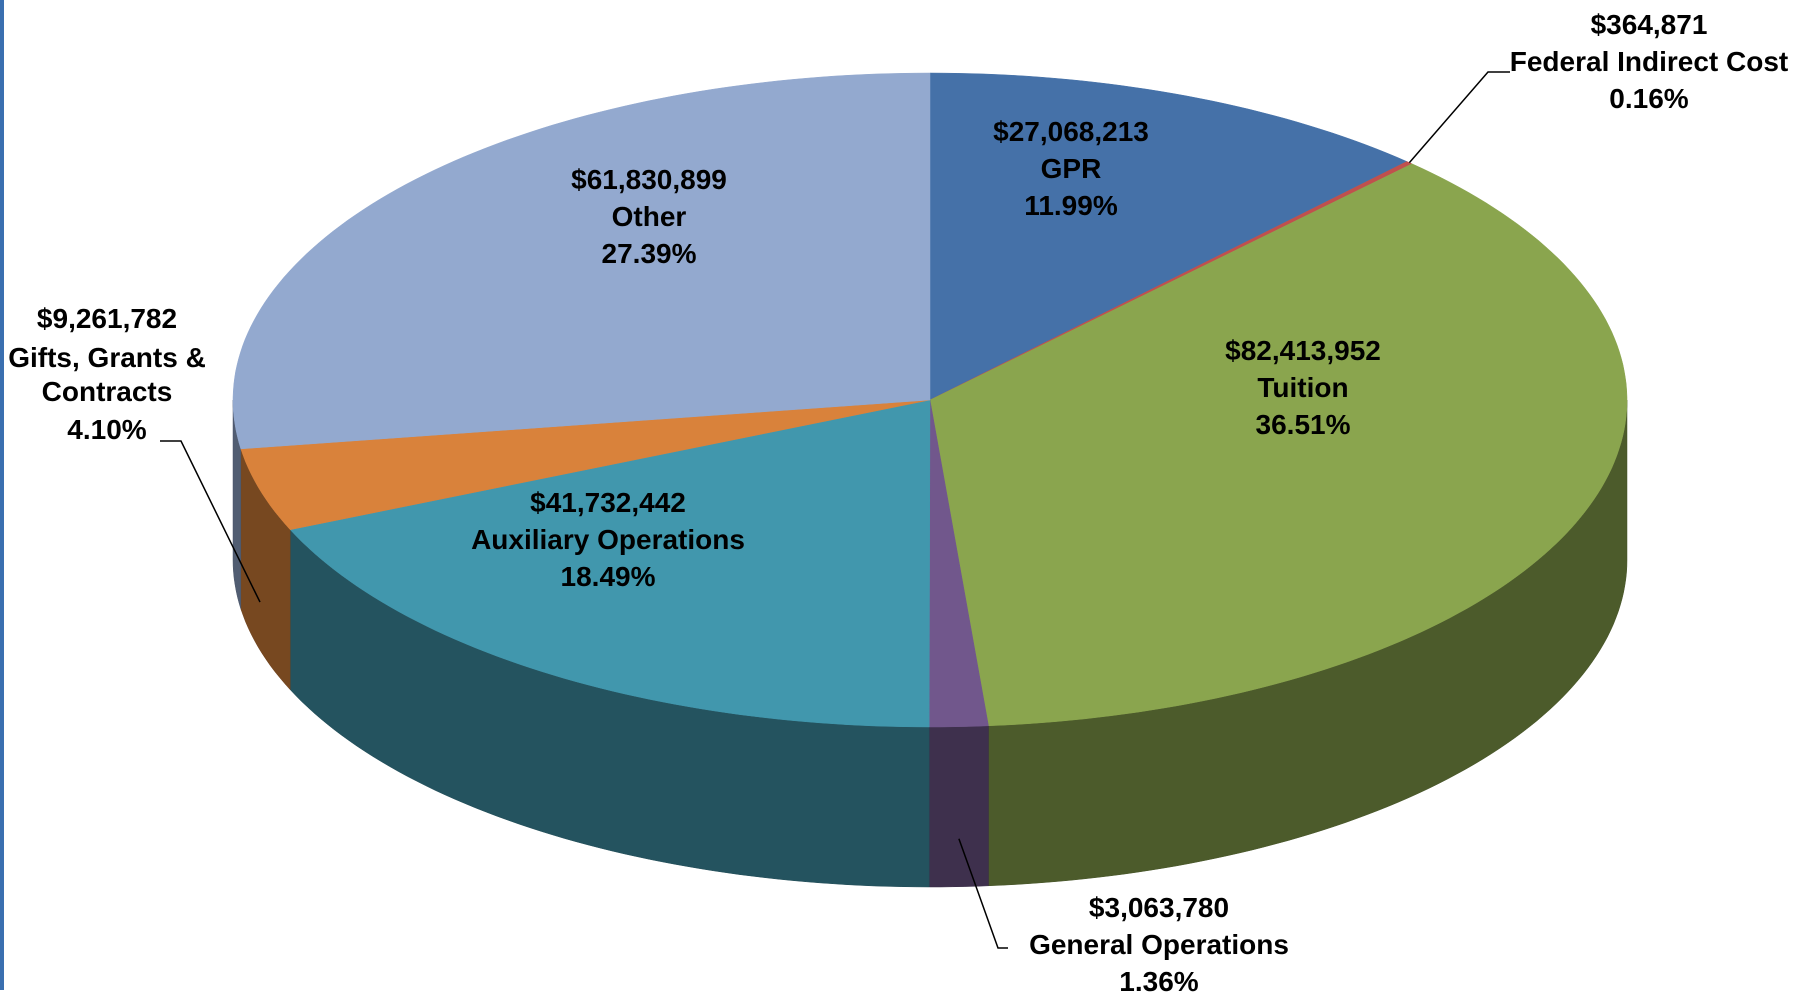  I want to click on slice-value-label: $9,261,782, so click(107, 318).